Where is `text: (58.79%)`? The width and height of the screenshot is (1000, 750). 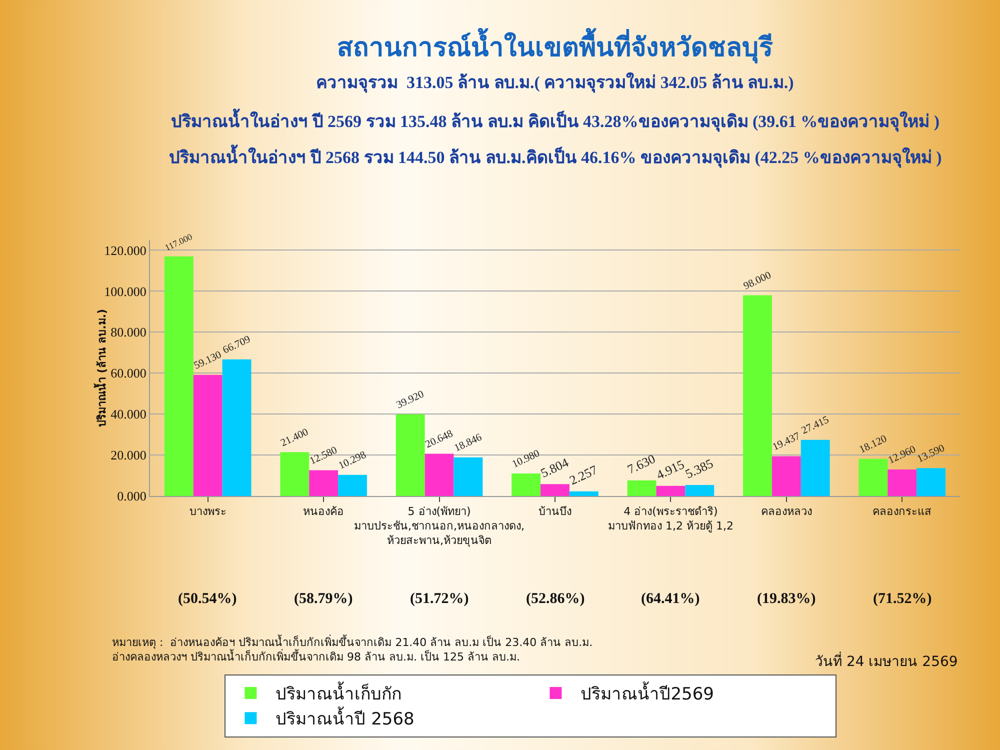
text: (58.79%) is located at coordinates (323, 599).